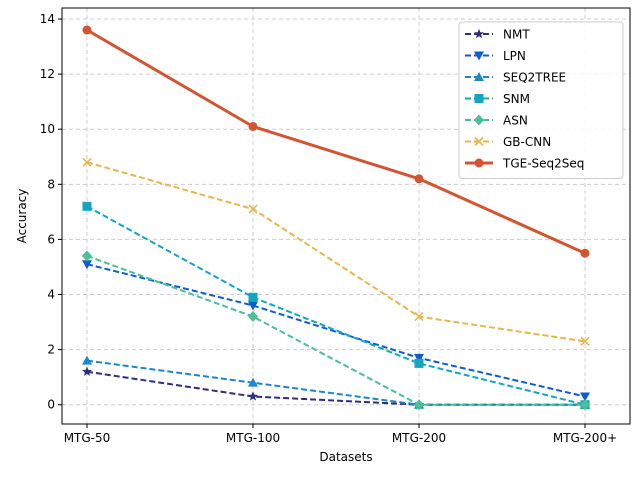 This screenshot has height=480, width=640. Describe the element at coordinates (345, 457) in the screenshot. I see `x-axis-title: Datasets` at that location.